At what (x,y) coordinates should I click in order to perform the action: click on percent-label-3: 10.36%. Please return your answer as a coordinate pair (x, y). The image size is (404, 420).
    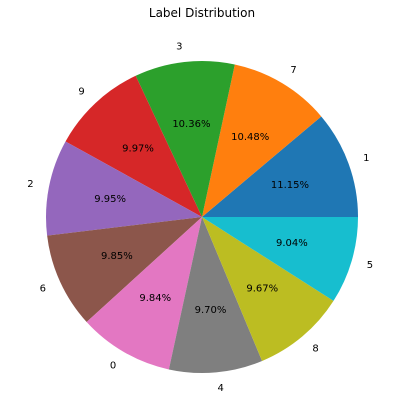
    Looking at the image, I should click on (191, 124).